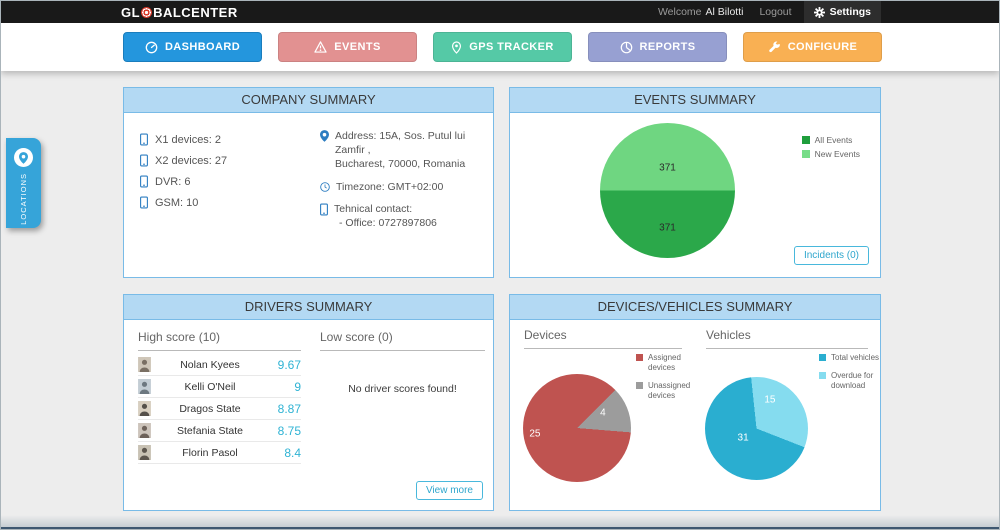  I want to click on locations-side-tab: LOCATIONS, so click(23, 183).